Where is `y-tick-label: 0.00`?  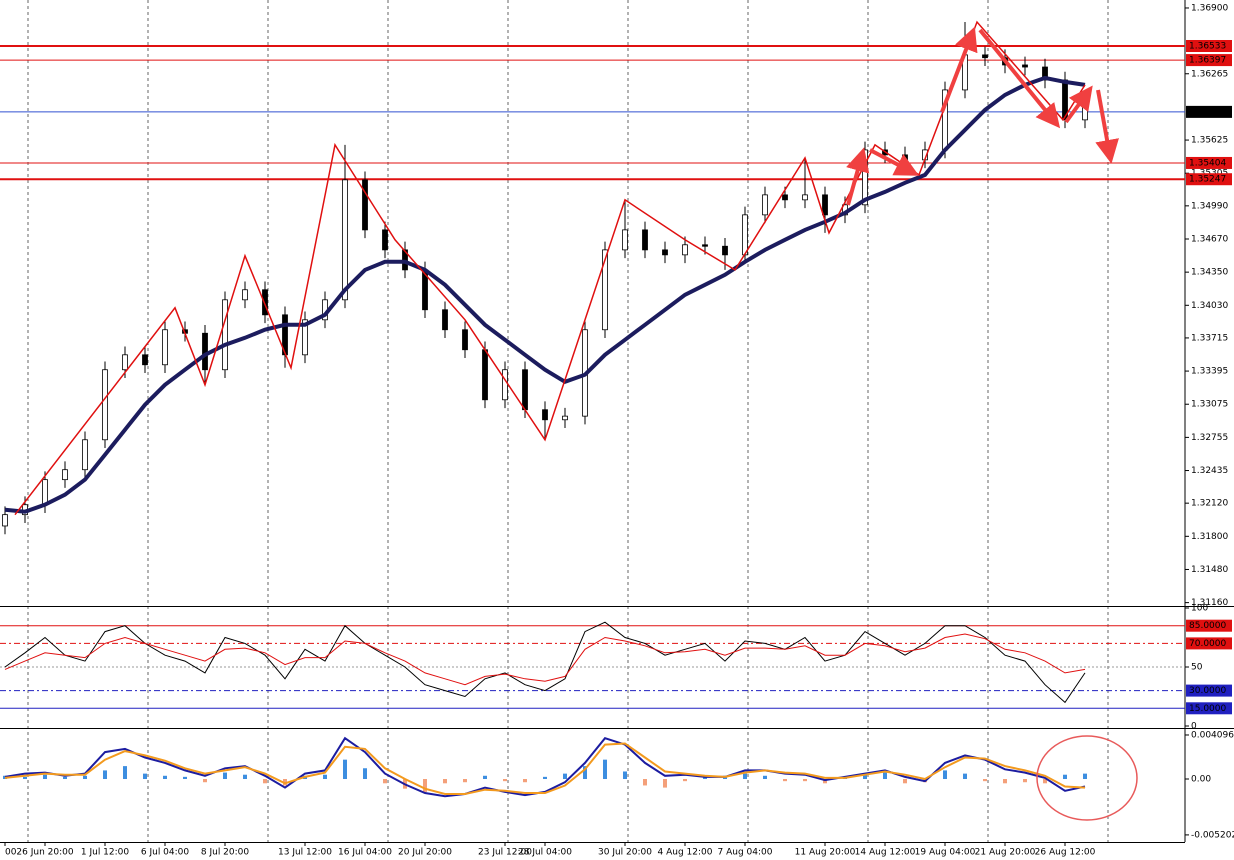
y-tick-label: 0.00 is located at coordinates (1201, 780).